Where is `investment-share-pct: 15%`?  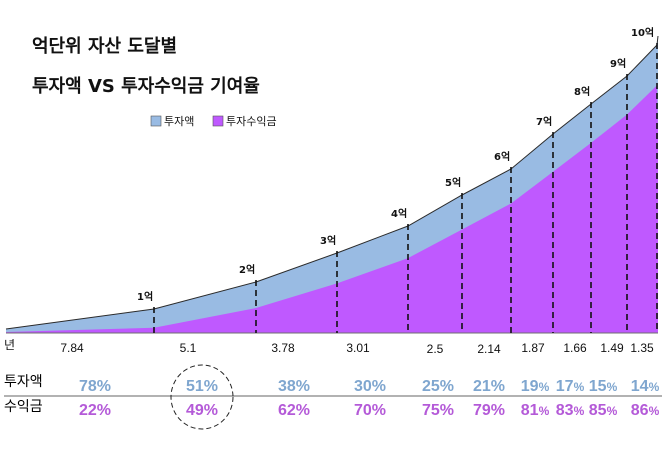
investment-share-pct: 15% is located at coordinates (603, 386).